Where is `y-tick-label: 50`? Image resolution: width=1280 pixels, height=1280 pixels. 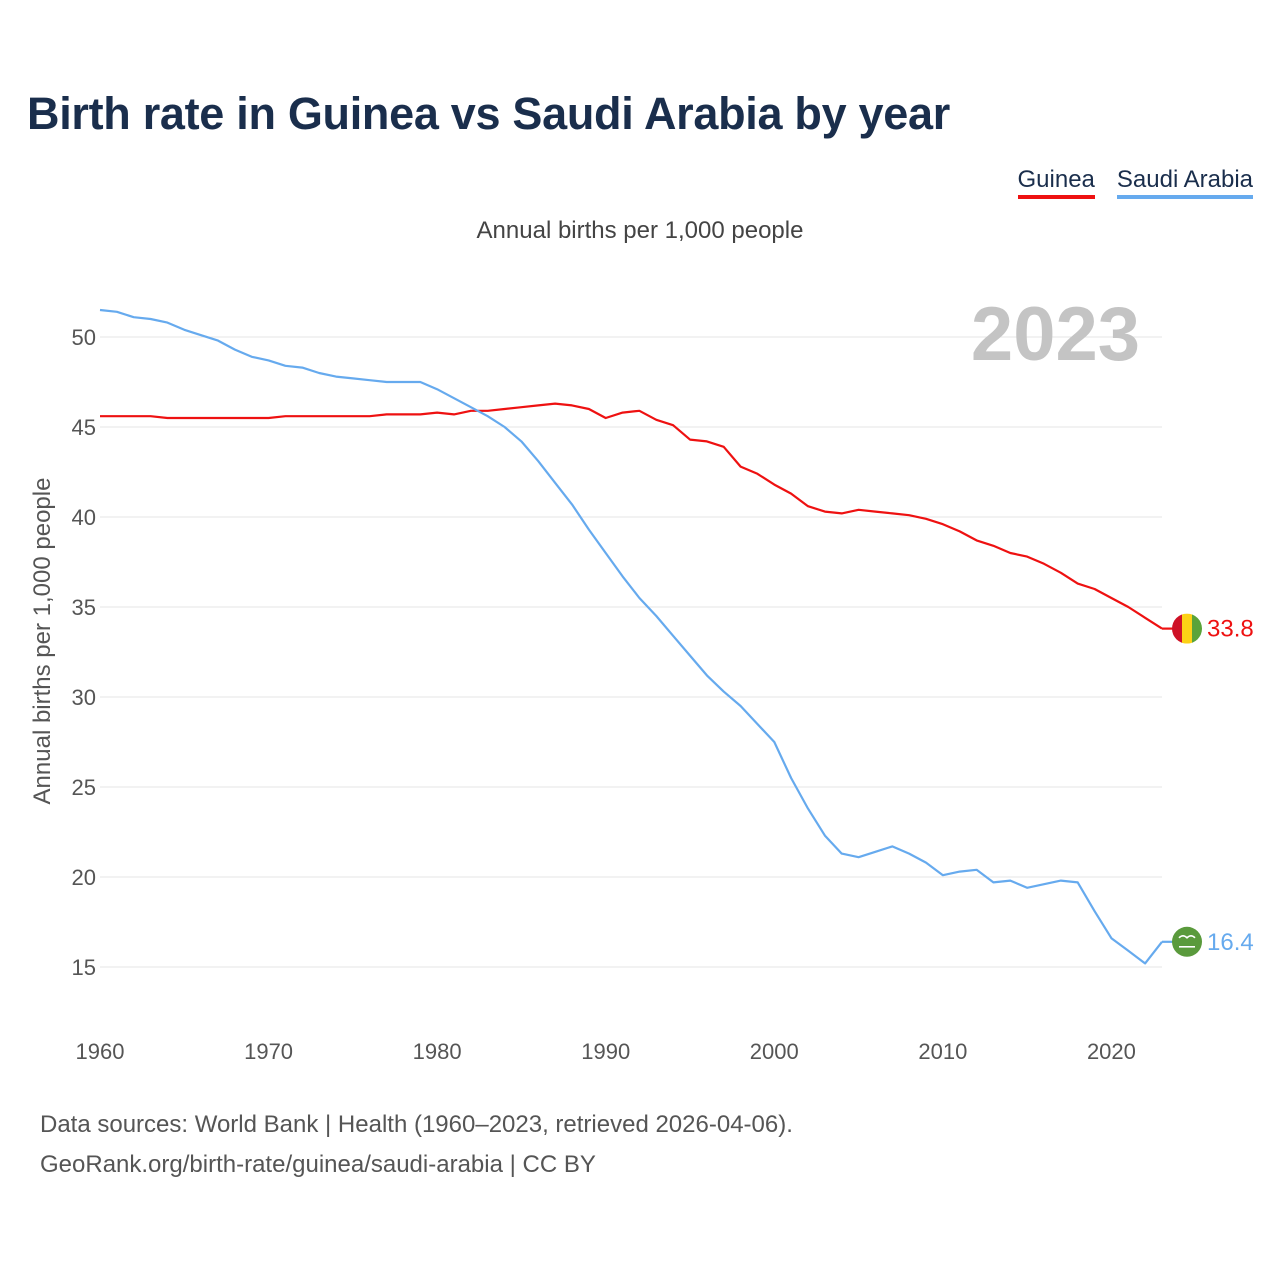
y-tick-label: 50 is located at coordinates (84, 337).